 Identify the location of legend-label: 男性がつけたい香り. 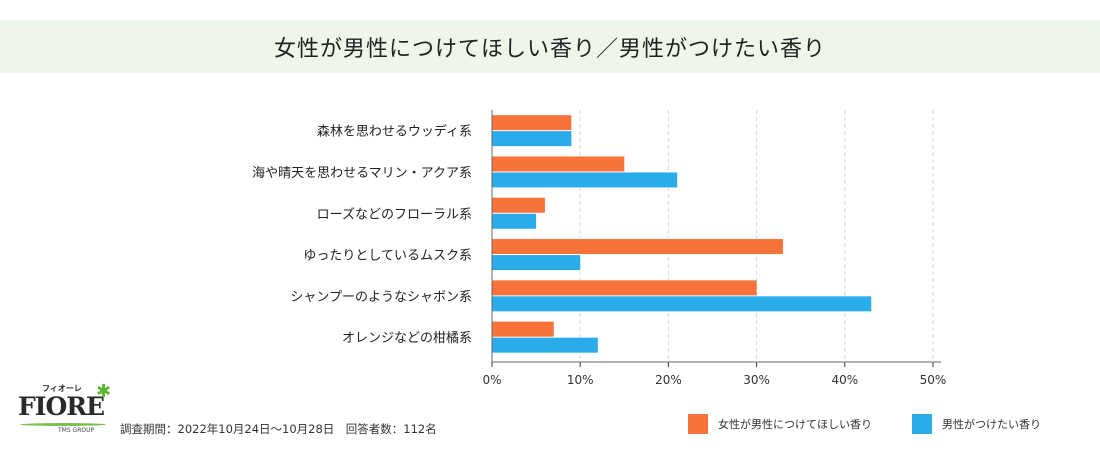
(991, 424).